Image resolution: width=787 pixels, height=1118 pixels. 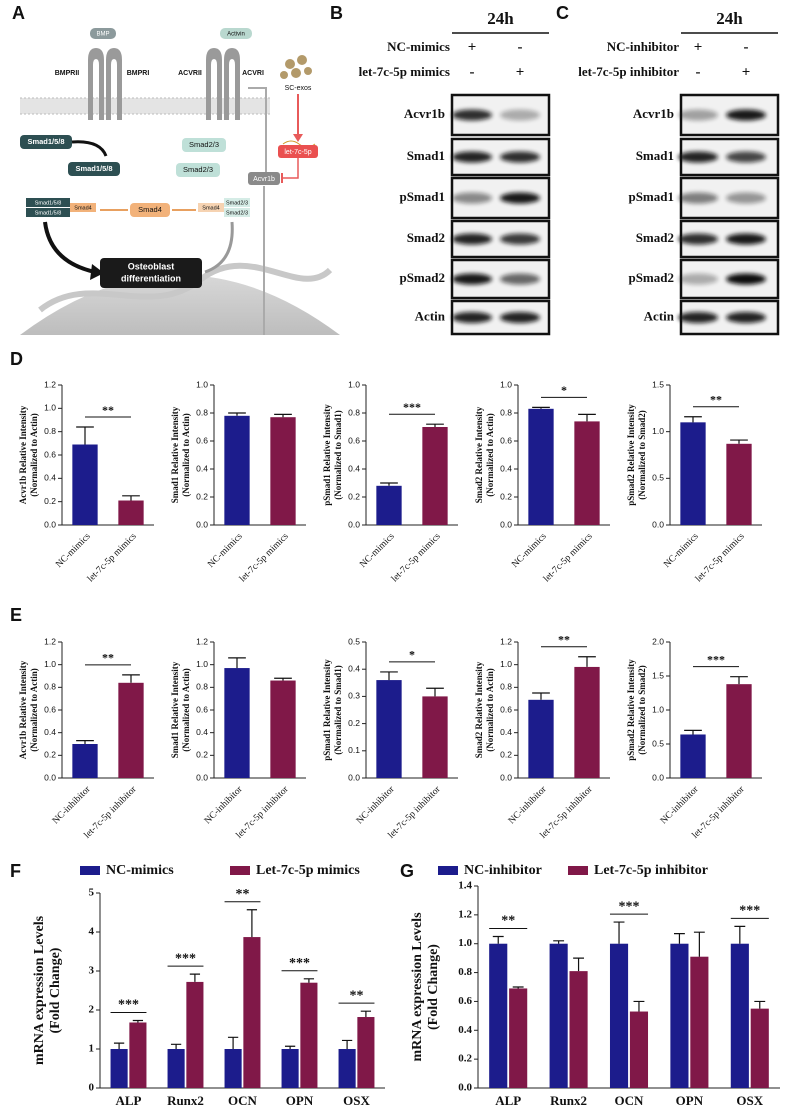 I want to click on y-tick-label: 1.4, so click(x=465, y=886).